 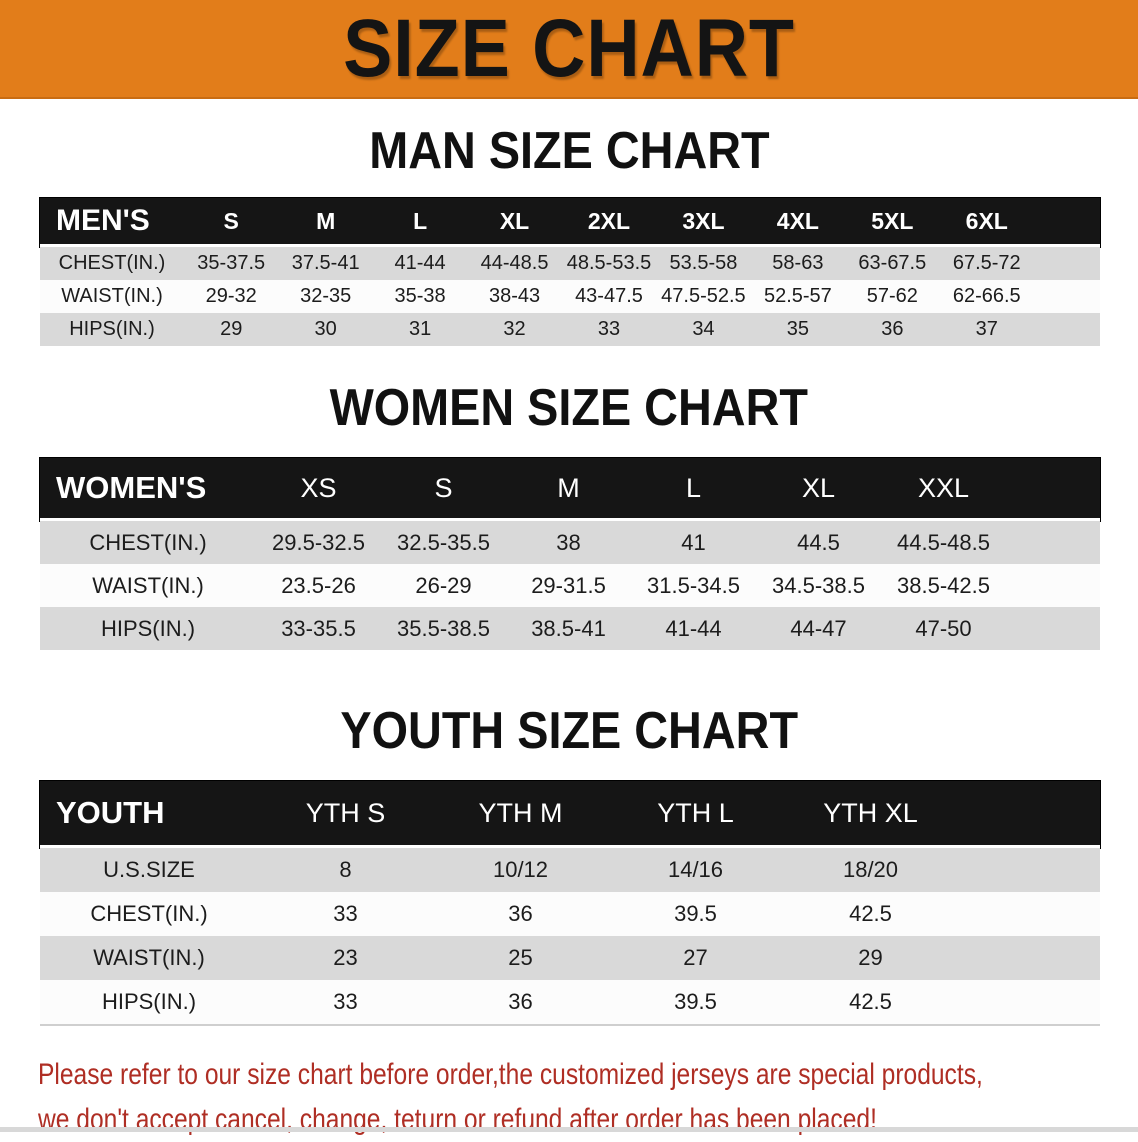 I want to click on mens-hips-row: HIPS(IN.) 29 30 31 32 33 34 35 36 37, so click(x=570, y=329).